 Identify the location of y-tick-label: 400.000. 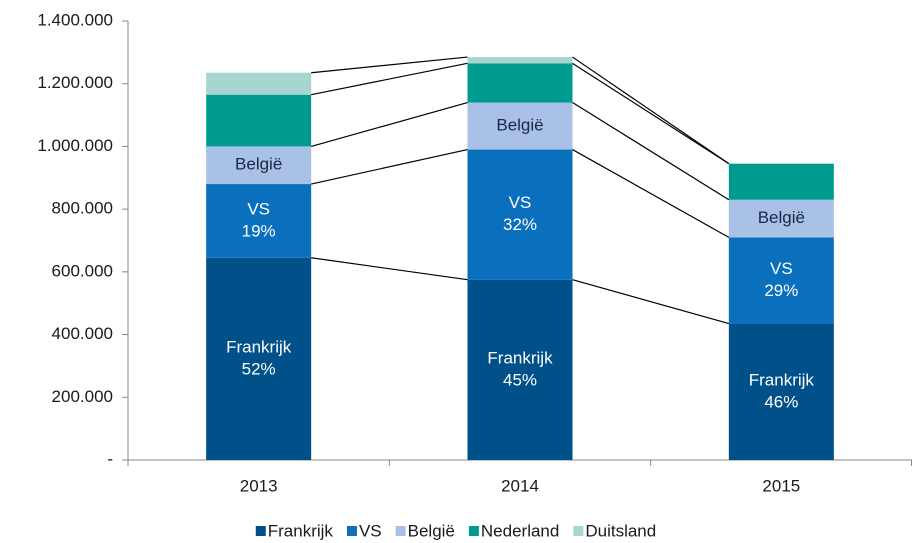
(82, 333).